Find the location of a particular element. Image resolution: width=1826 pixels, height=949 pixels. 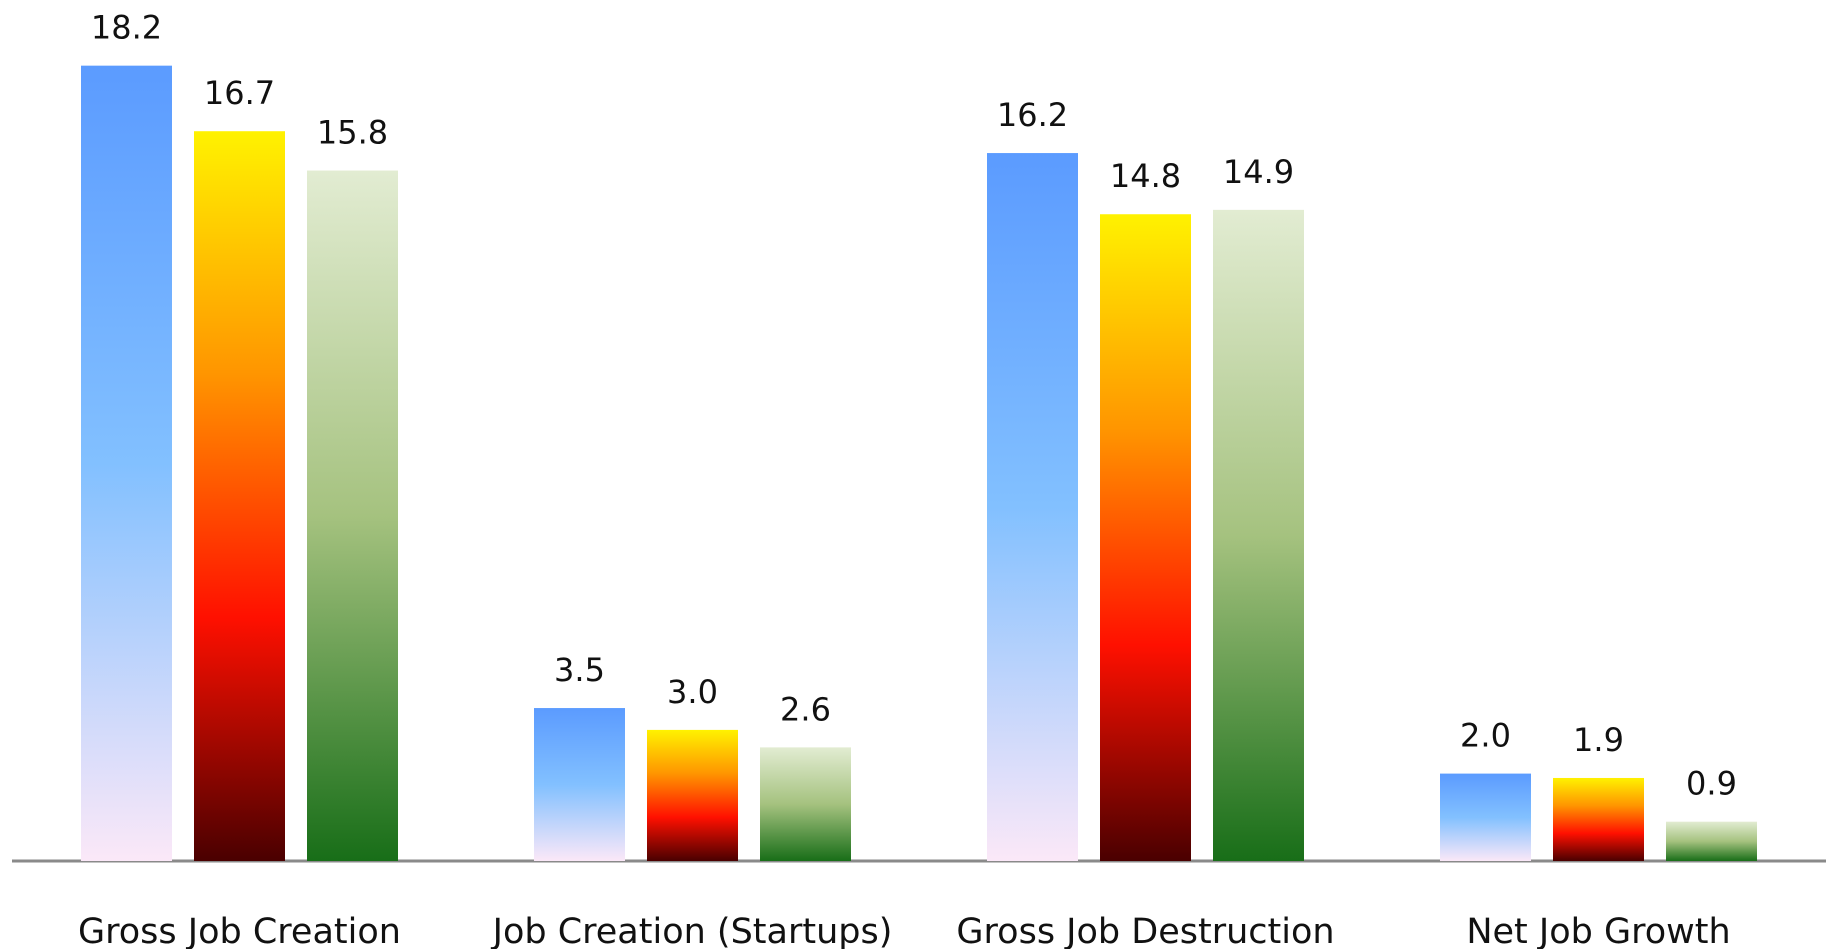

value-label: 14.9 is located at coordinates (1258, 172).